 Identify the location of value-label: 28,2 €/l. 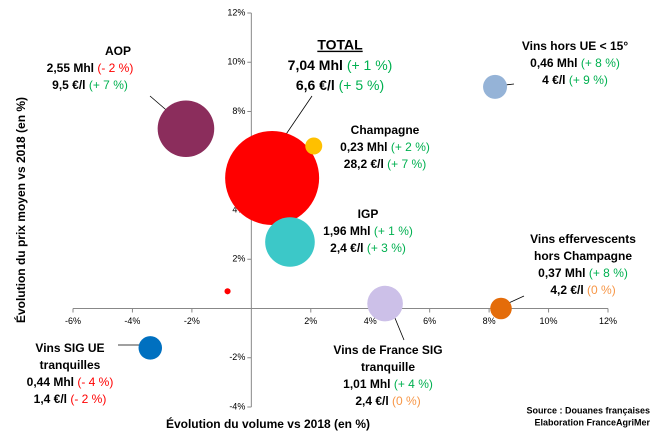
(364, 164).